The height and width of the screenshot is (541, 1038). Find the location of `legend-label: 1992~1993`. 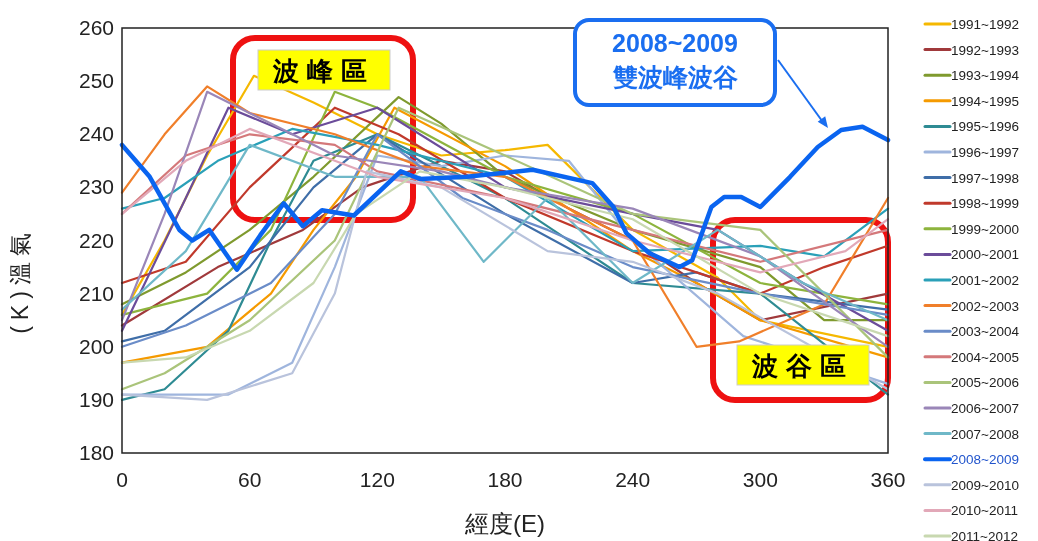

legend-label: 1992~1993 is located at coordinates (985, 50).